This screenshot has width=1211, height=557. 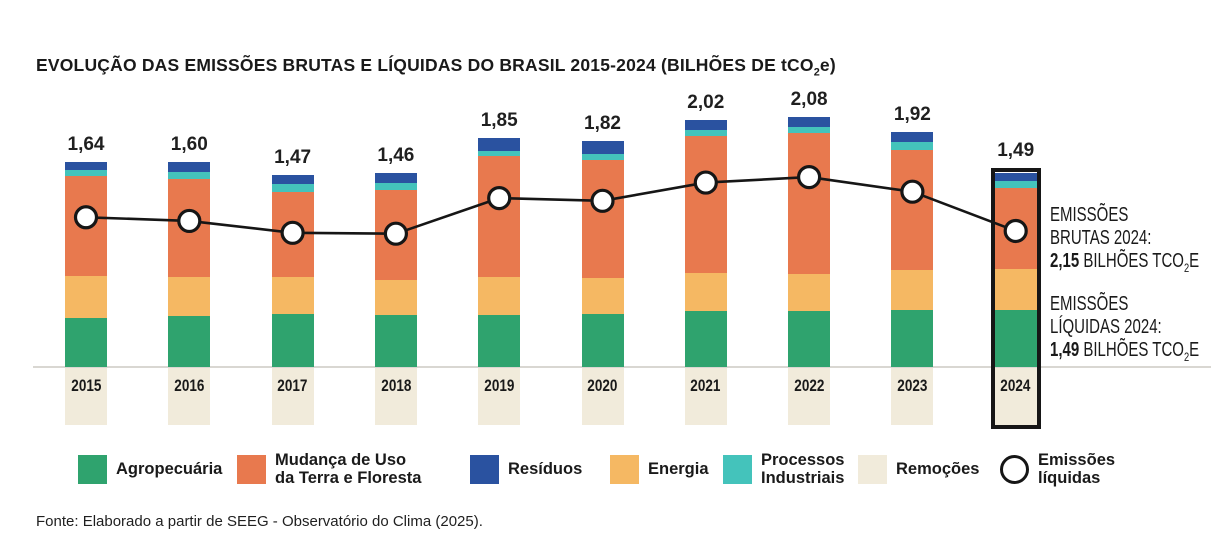 What do you see at coordinates (189, 396) in the screenshot?
I see `removals-block-2016: 2016` at bounding box center [189, 396].